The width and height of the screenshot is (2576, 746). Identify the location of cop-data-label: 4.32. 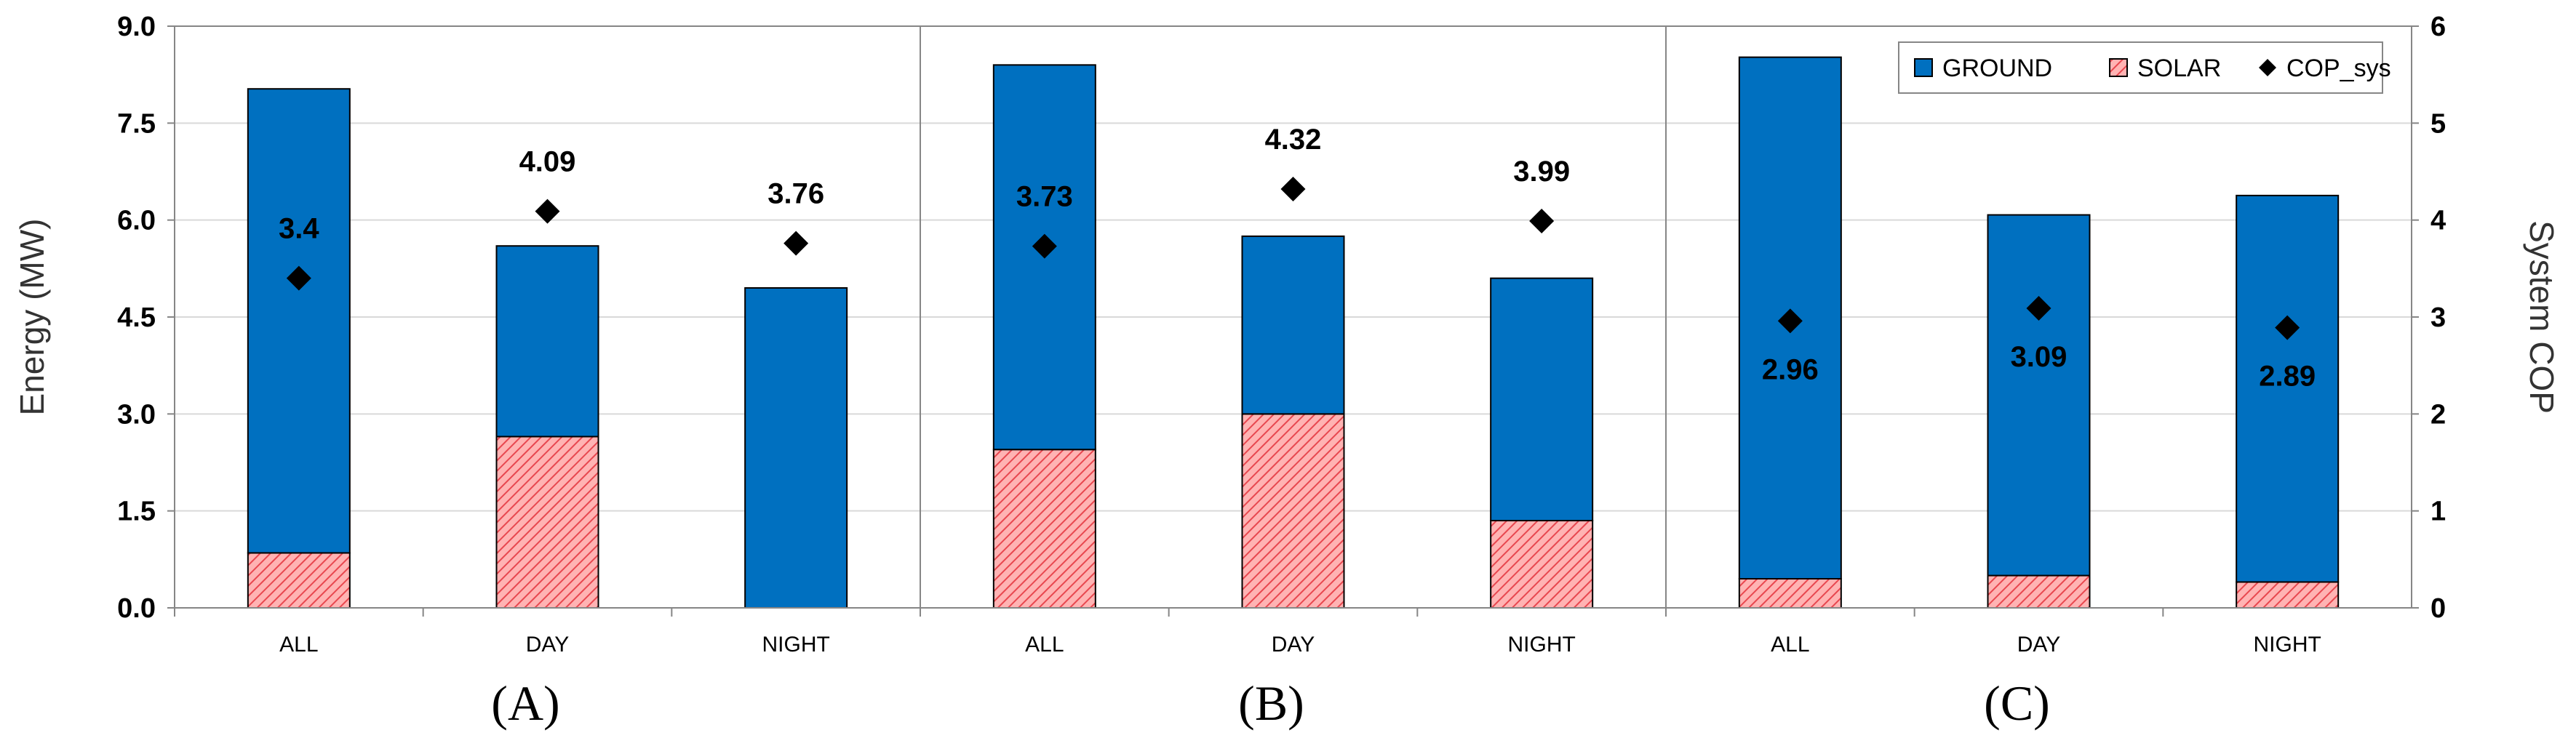
(1293, 140).